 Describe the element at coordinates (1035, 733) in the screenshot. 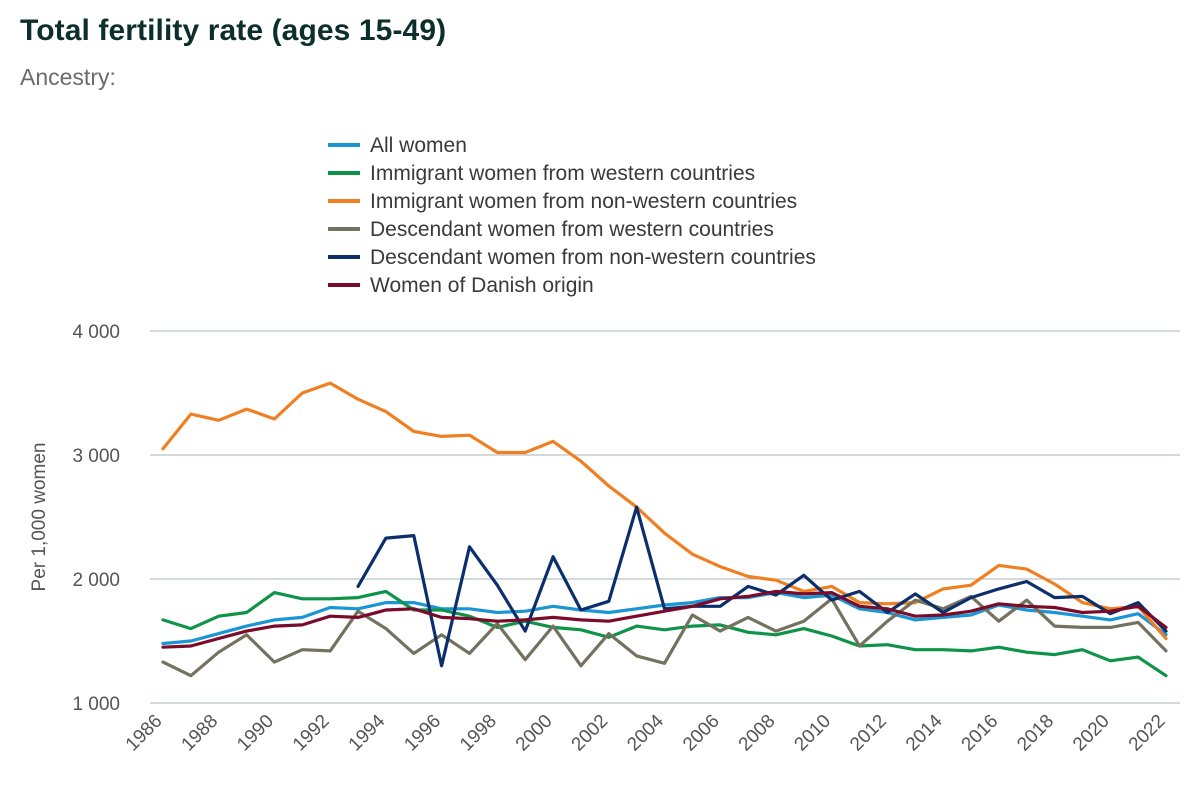

I see `x-tick-label: 2018` at that location.